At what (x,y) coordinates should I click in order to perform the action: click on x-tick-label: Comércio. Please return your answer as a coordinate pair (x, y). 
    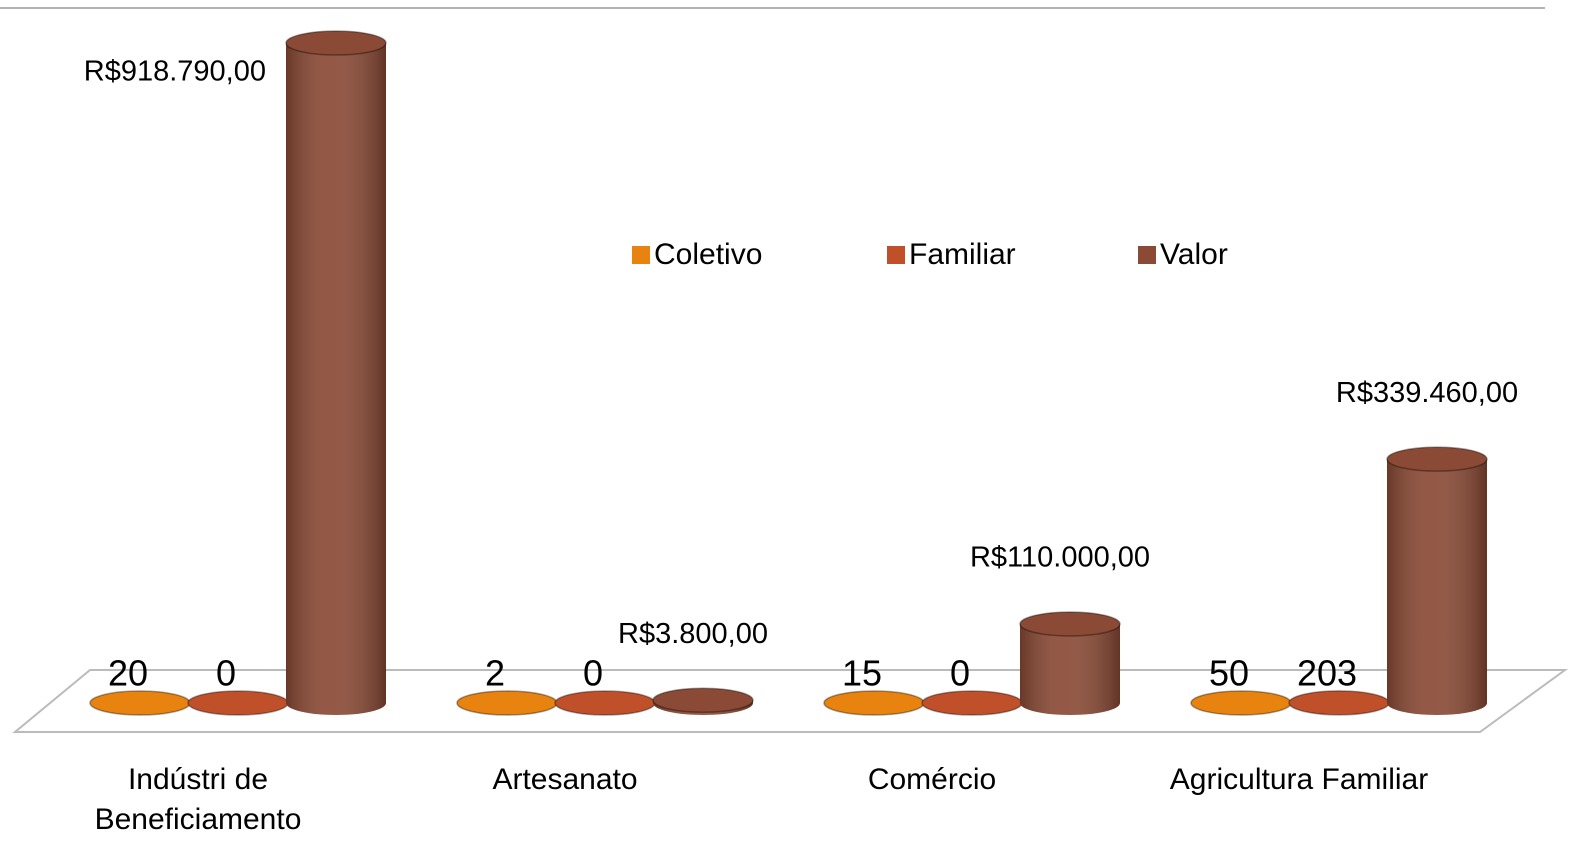
    Looking at the image, I should click on (932, 779).